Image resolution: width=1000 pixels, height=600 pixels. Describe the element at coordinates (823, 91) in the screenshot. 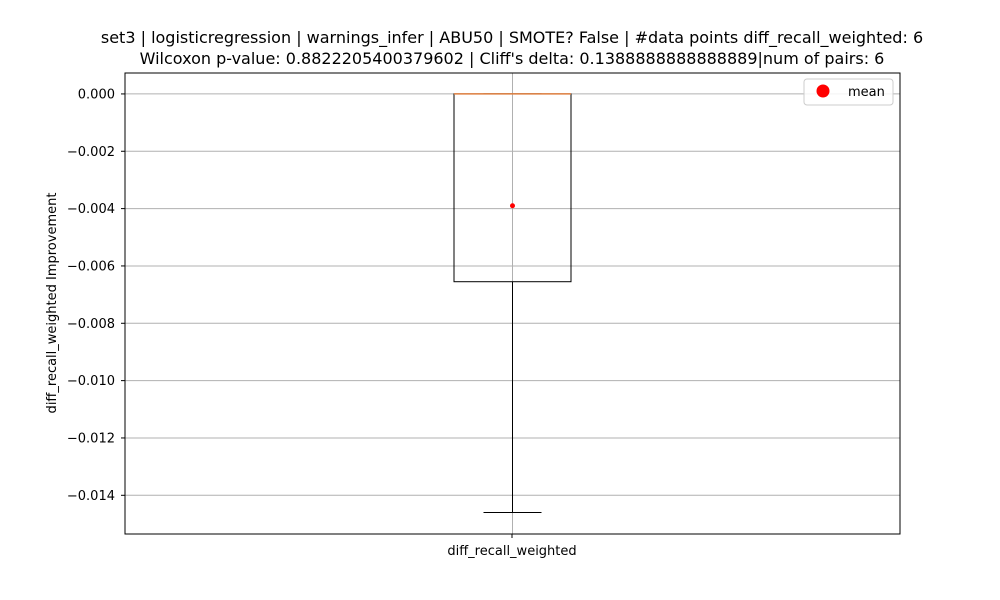

I see `legend-mean-marker` at that location.